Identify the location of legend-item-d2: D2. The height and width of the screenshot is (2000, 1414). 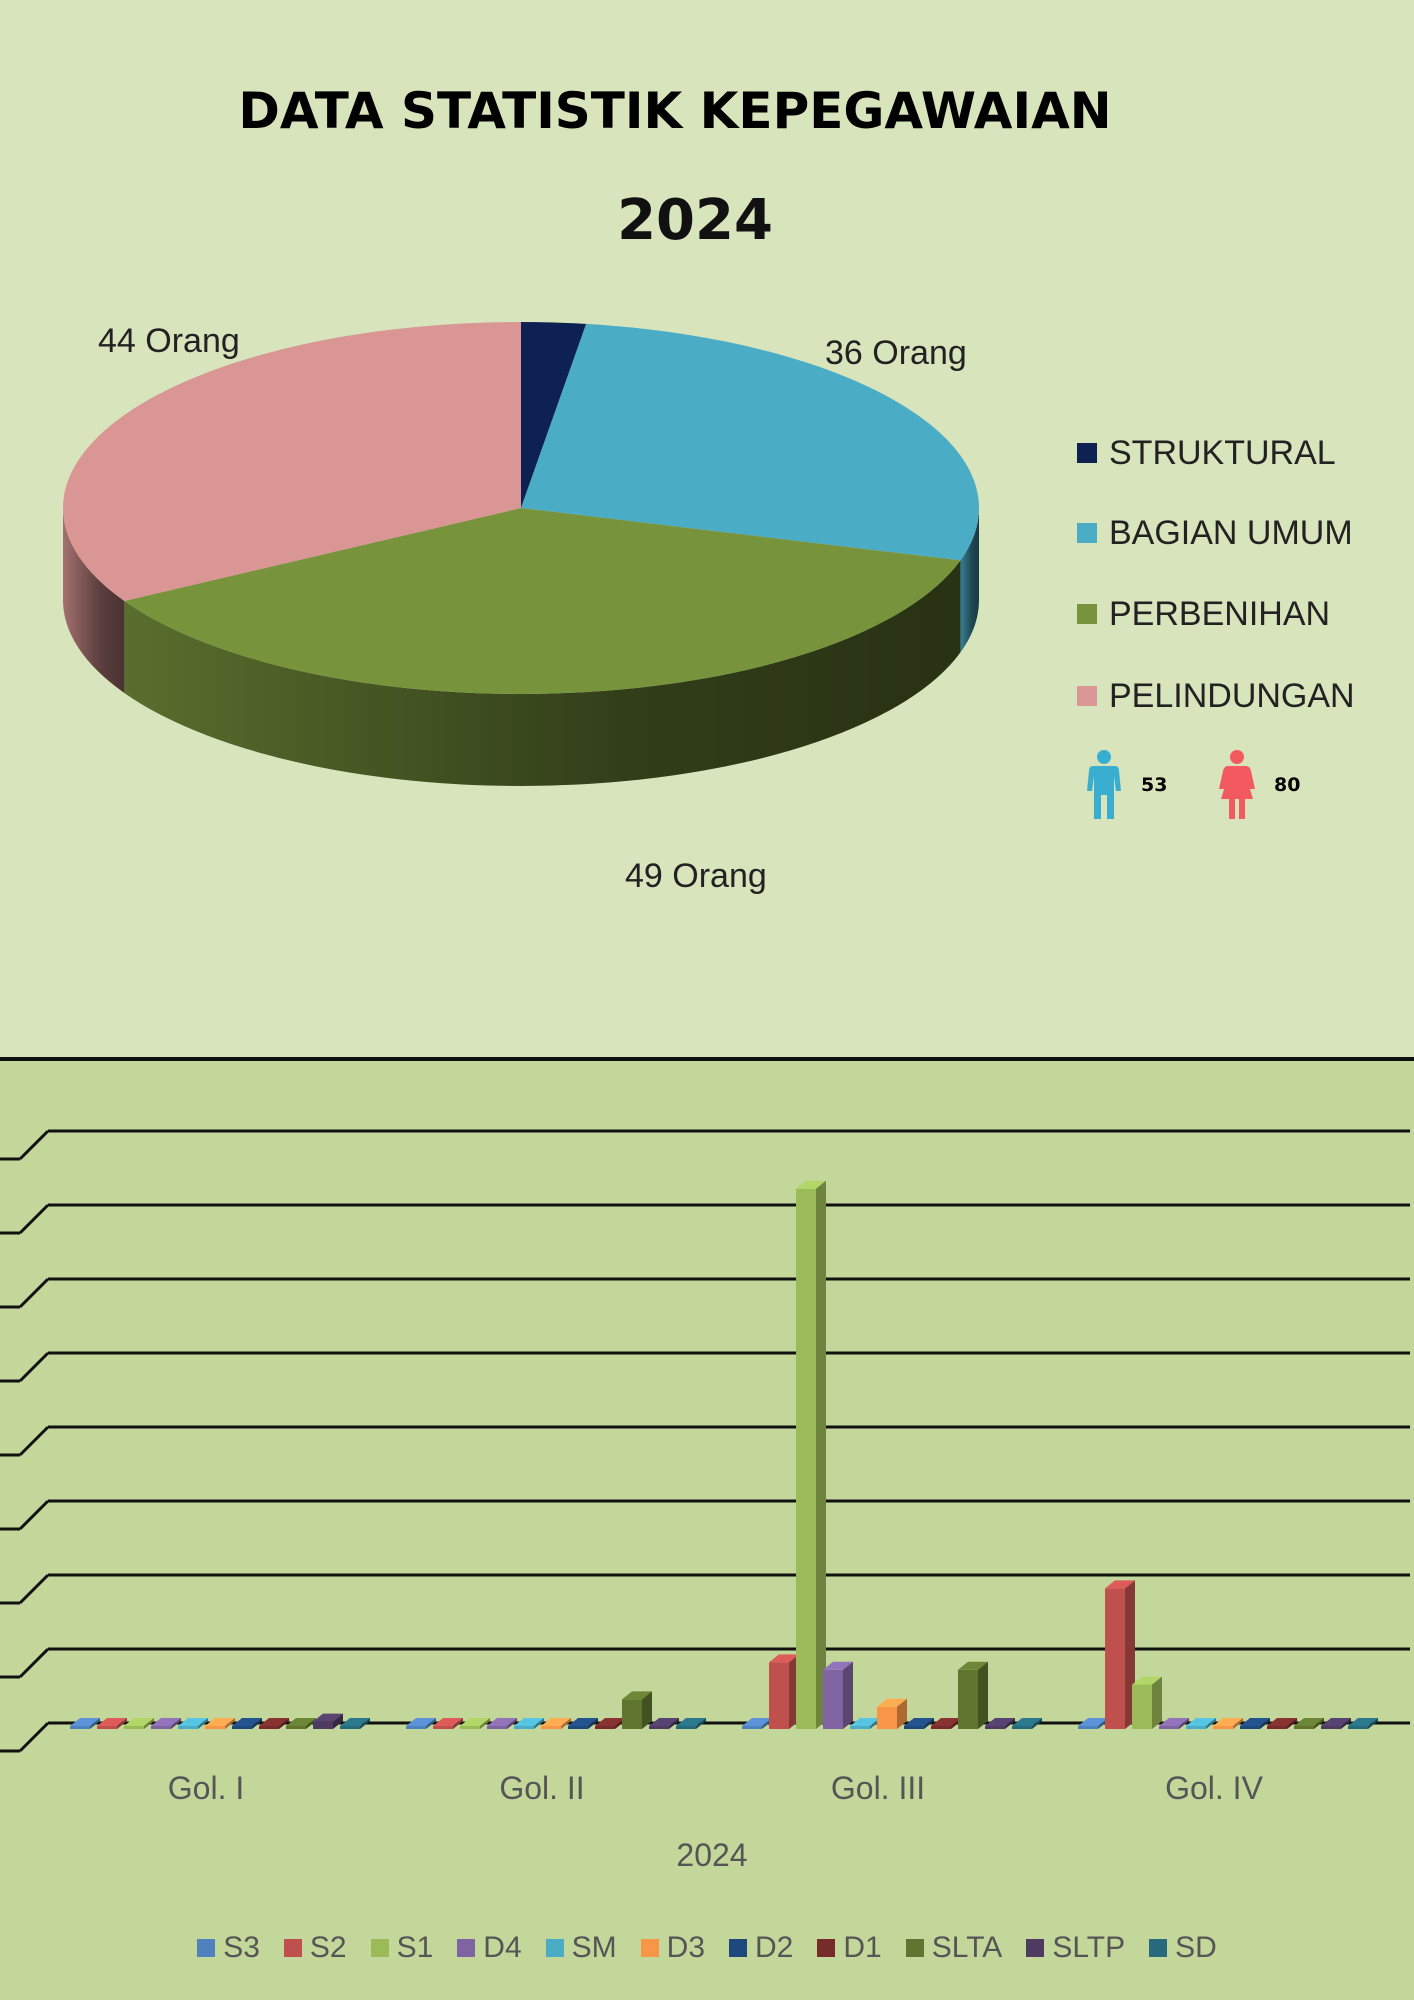
(761, 1948).